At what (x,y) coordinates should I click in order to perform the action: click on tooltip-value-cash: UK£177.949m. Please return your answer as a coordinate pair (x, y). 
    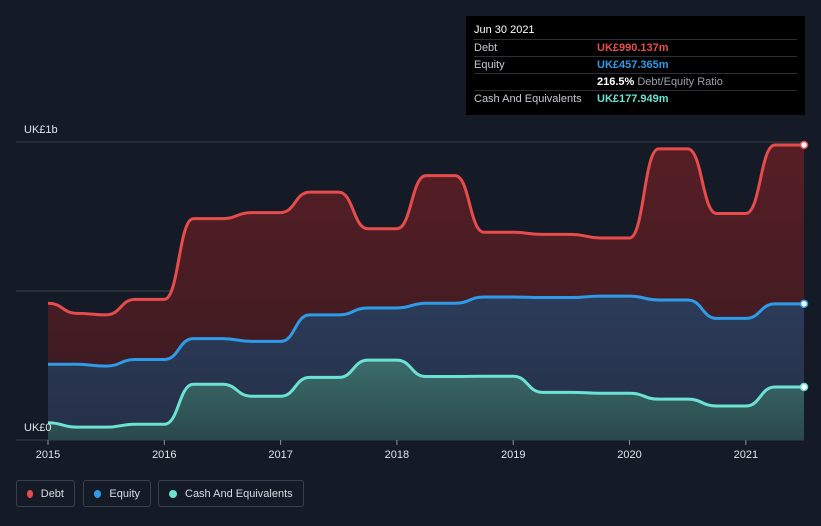
    Looking at the image, I should click on (633, 99).